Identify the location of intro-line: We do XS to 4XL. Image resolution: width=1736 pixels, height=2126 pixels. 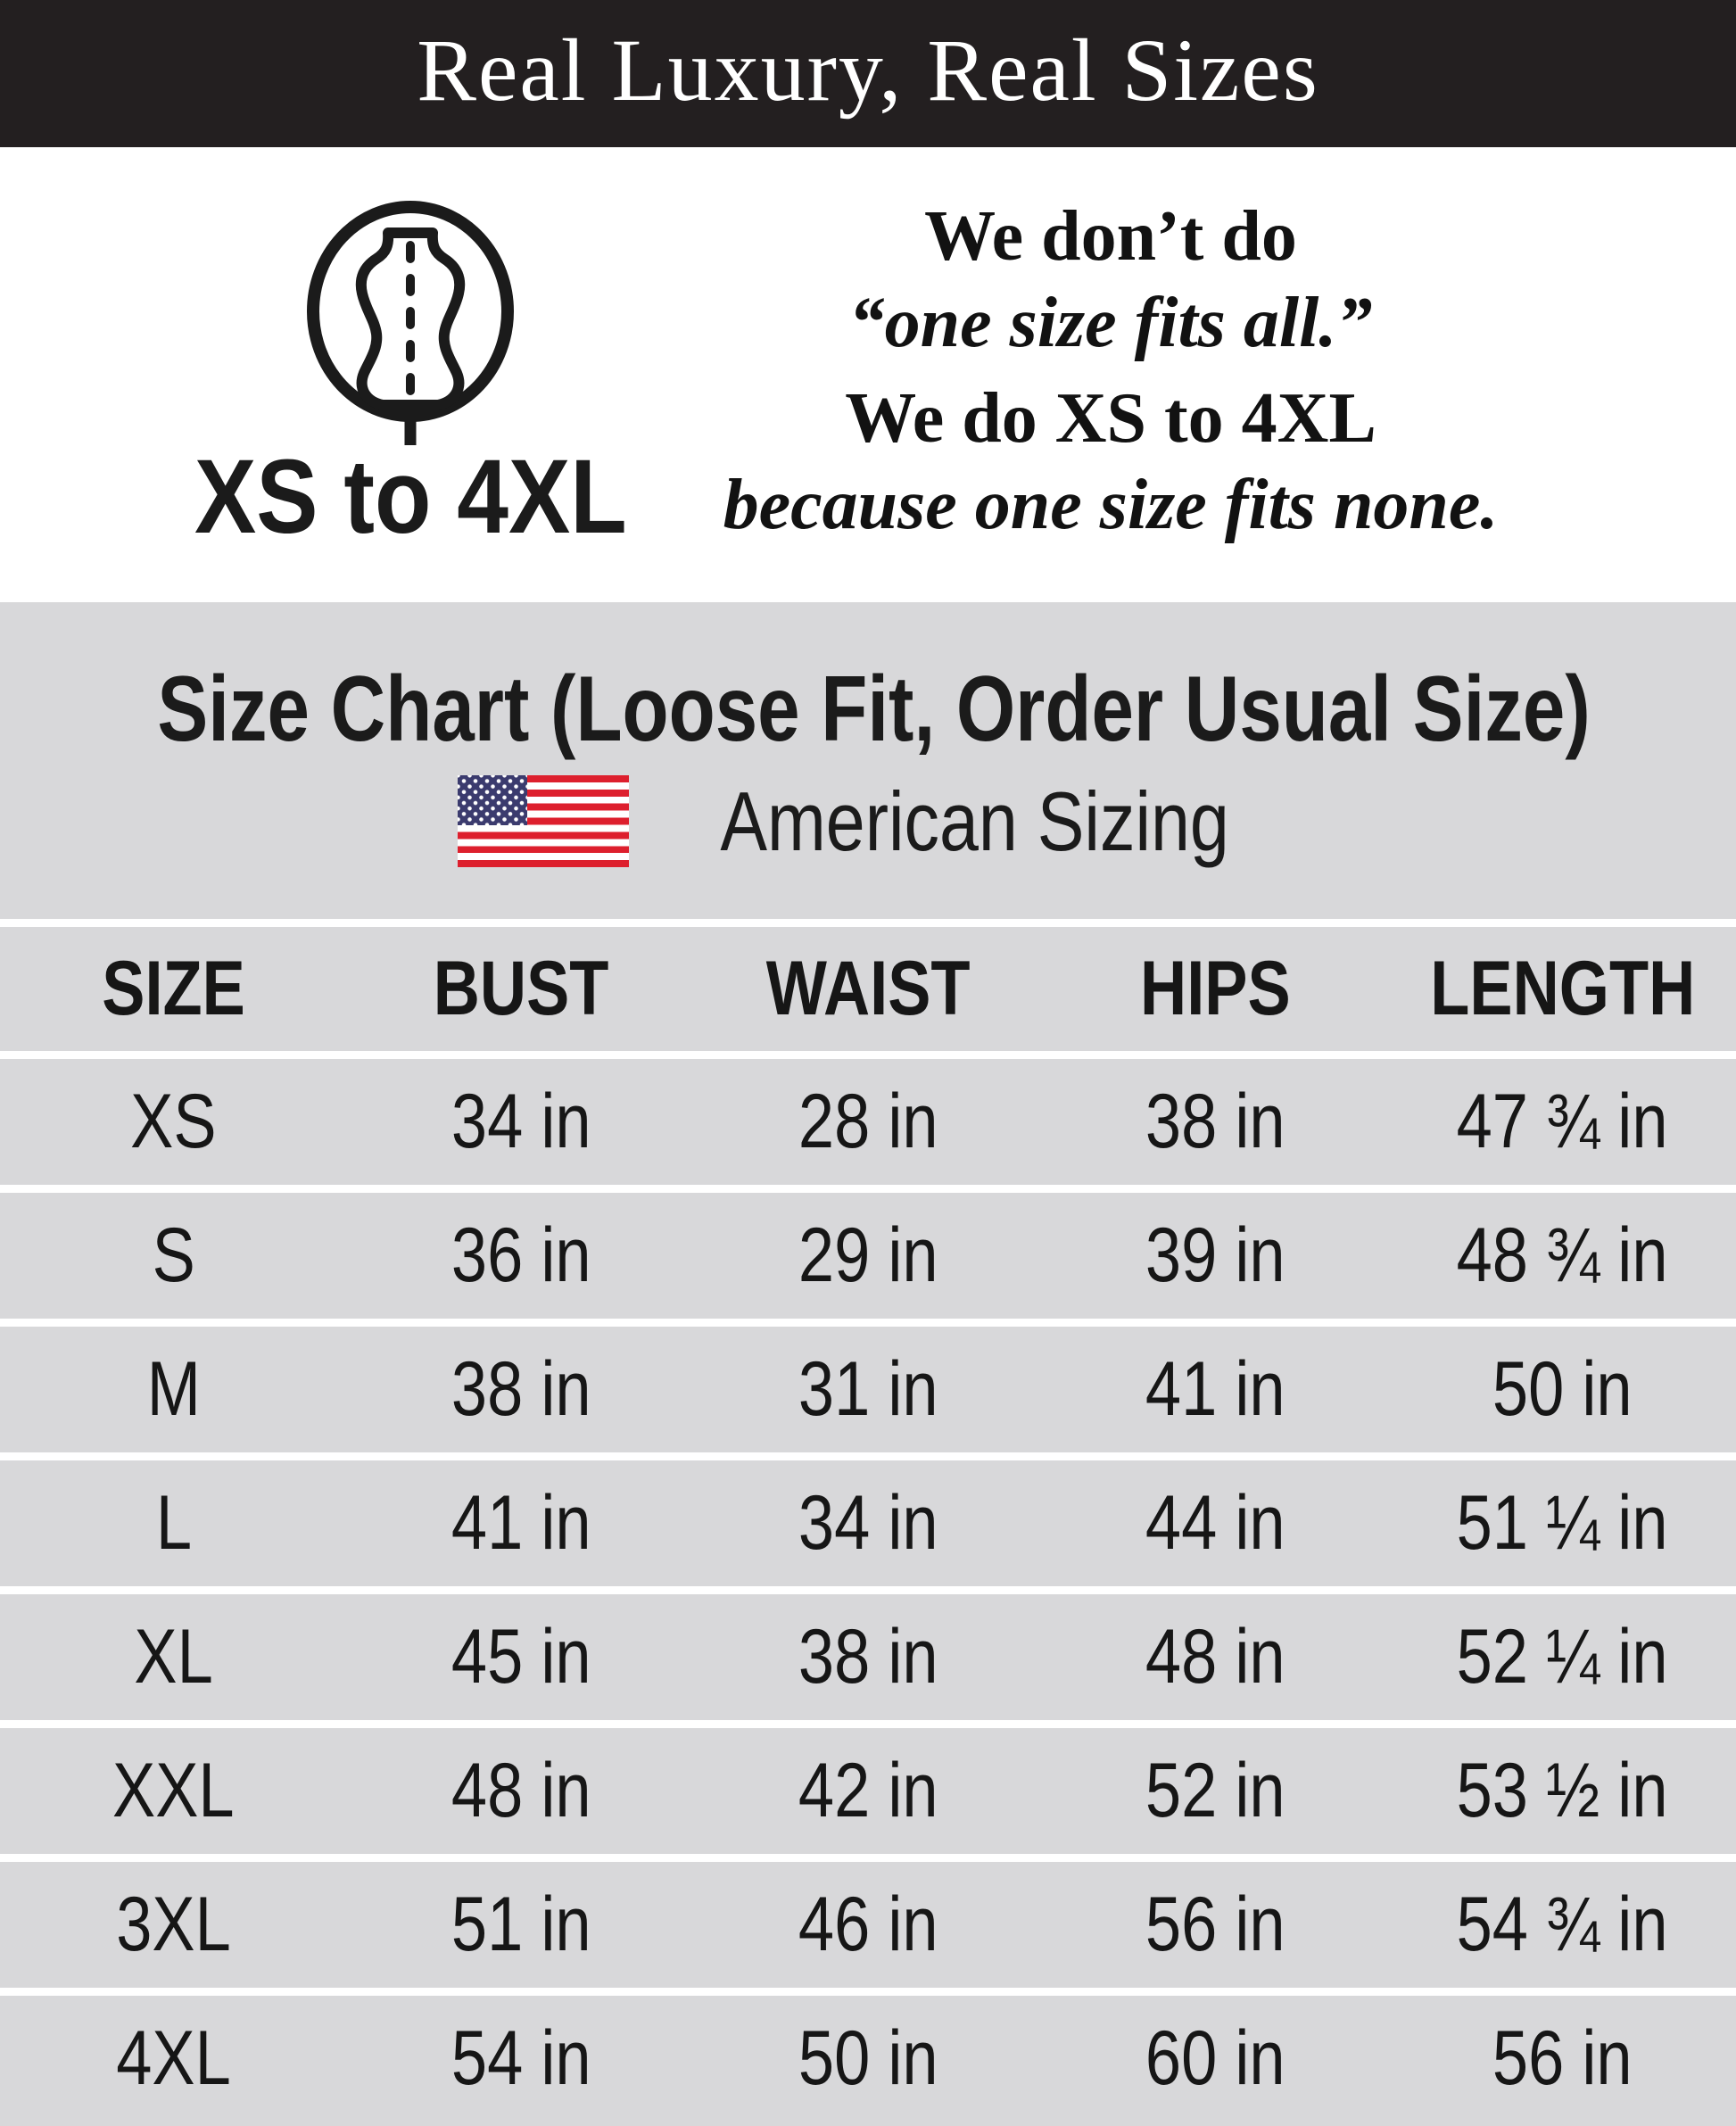
(1110, 418).